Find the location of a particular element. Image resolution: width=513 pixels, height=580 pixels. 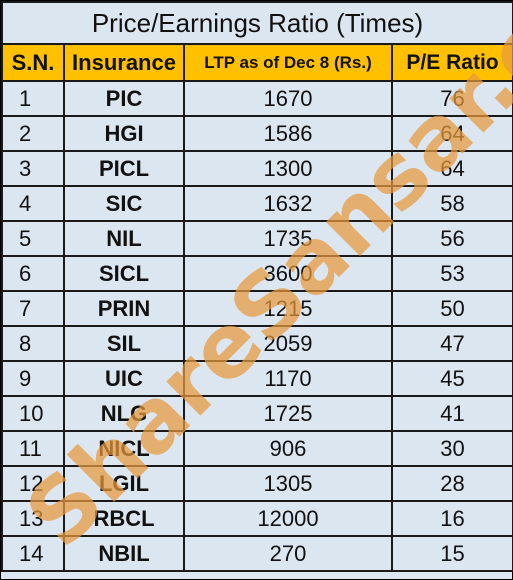

header-sn: S.N. is located at coordinates (33, 62).